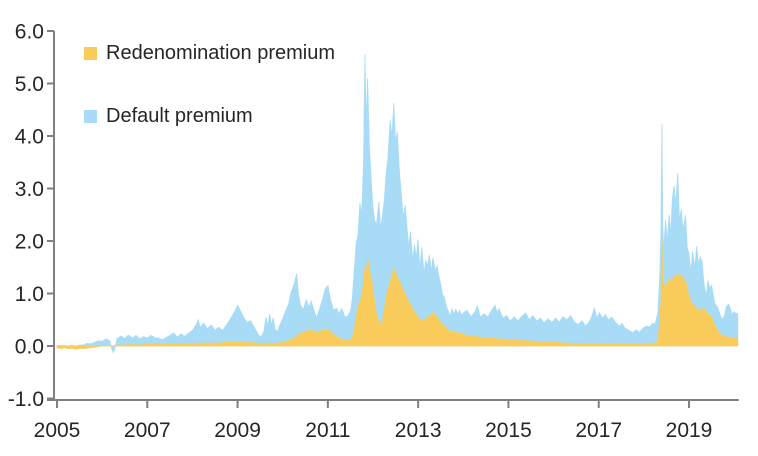 The height and width of the screenshot is (456, 758). Describe the element at coordinates (29, 32) in the screenshot. I see `y-tick-label: 6.0` at that location.